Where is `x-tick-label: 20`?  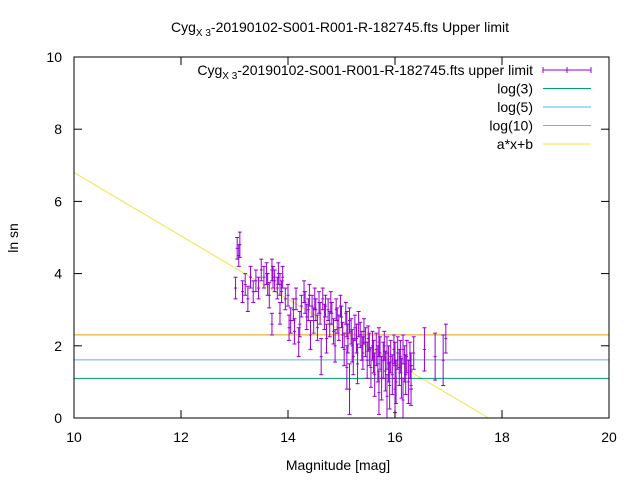 x-tick-label: 20 is located at coordinates (609, 437).